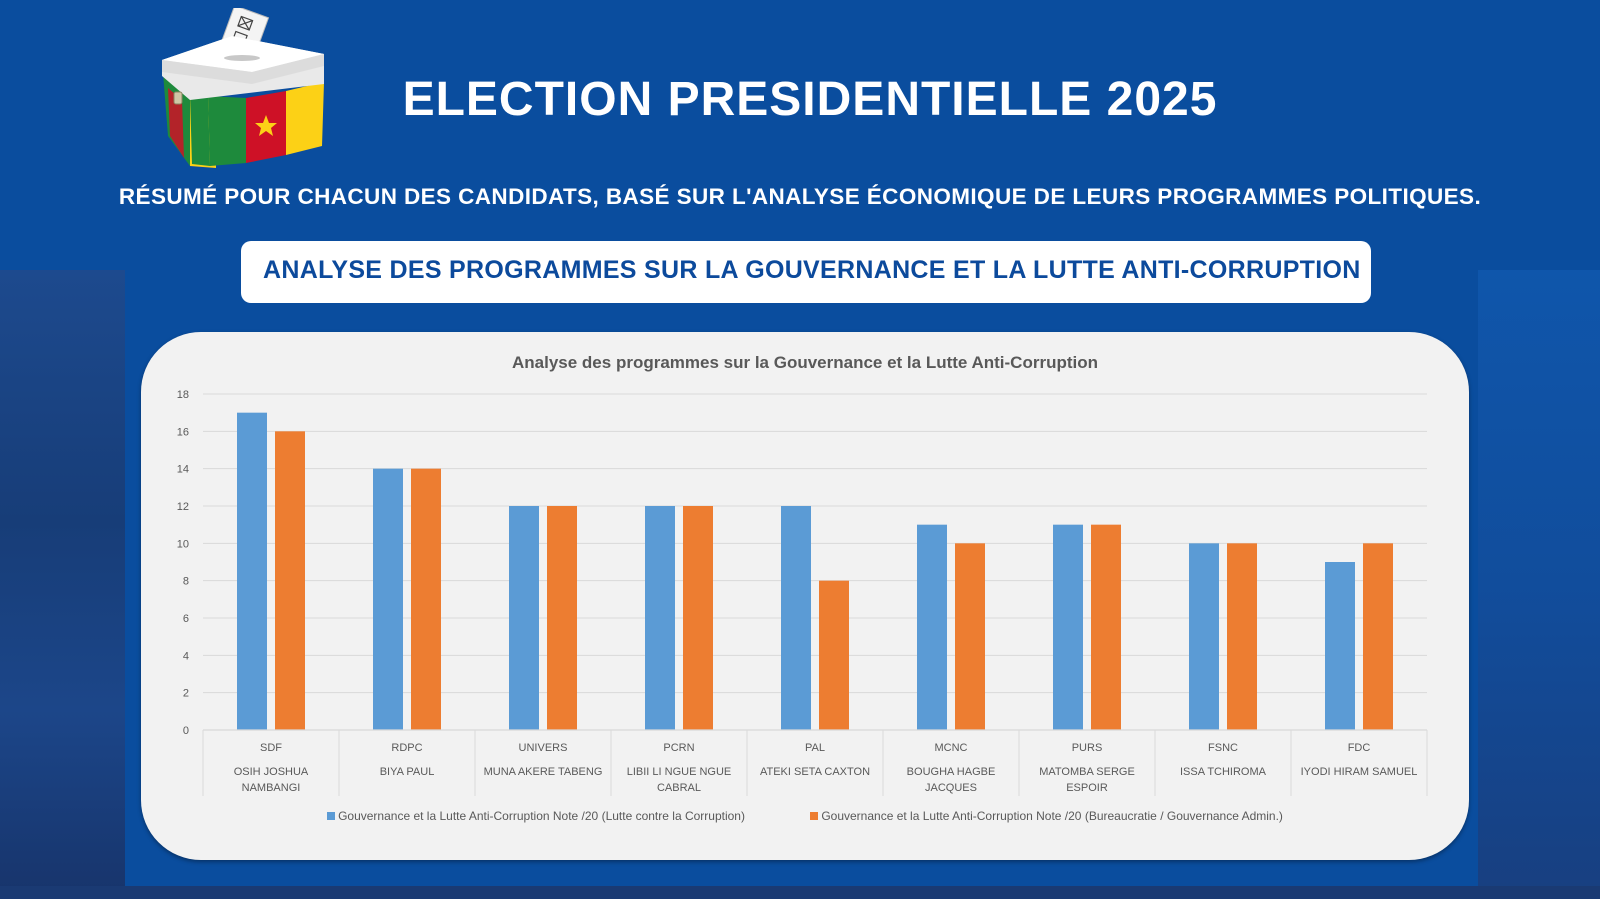 The width and height of the screenshot is (1600, 899). Describe the element at coordinates (183, 395) in the screenshot. I see `y-tick-label: 18` at that location.